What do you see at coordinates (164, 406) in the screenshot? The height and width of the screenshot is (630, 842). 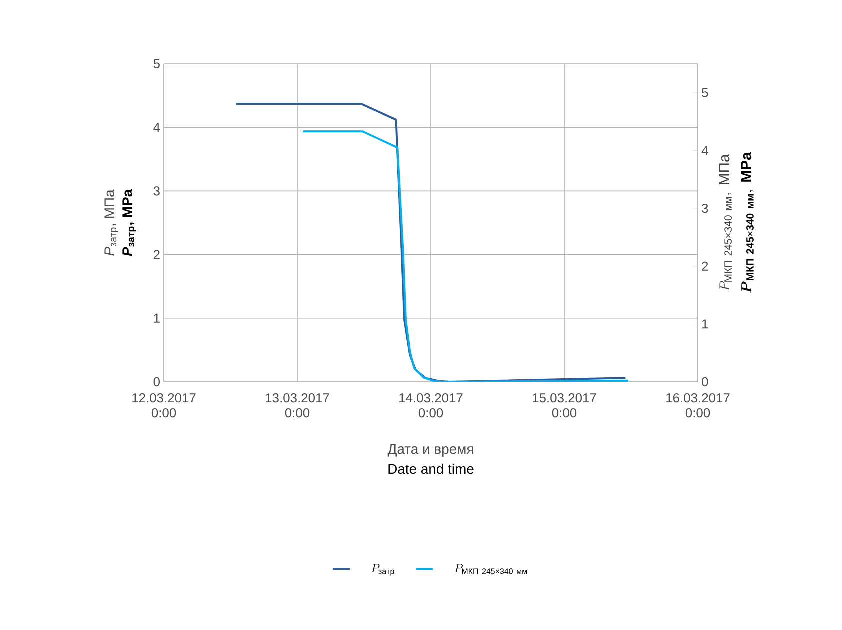 I see `x-tick-label: 12.03.2017 0:00` at bounding box center [164, 406].